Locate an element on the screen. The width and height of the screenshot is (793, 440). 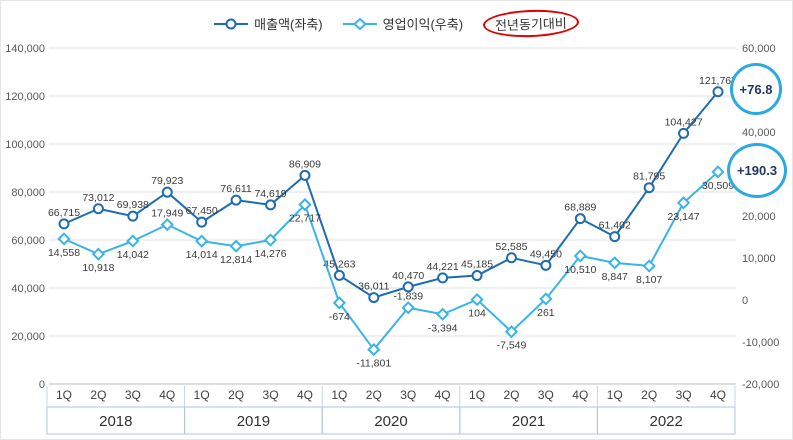
data-label: 10,918 is located at coordinates (98, 268).